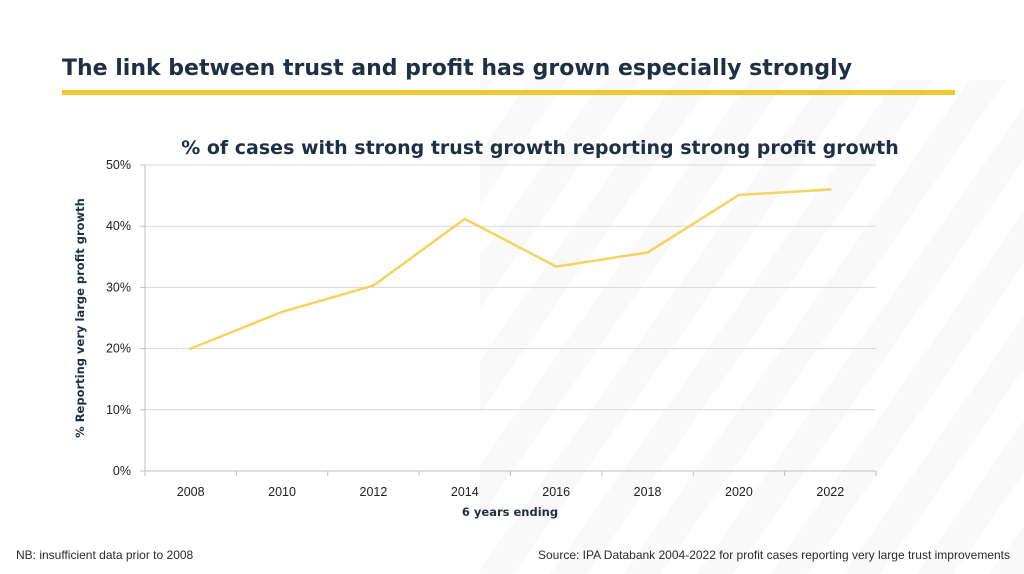  What do you see at coordinates (739, 492) in the screenshot?
I see `x-tick-label: 2020` at bounding box center [739, 492].